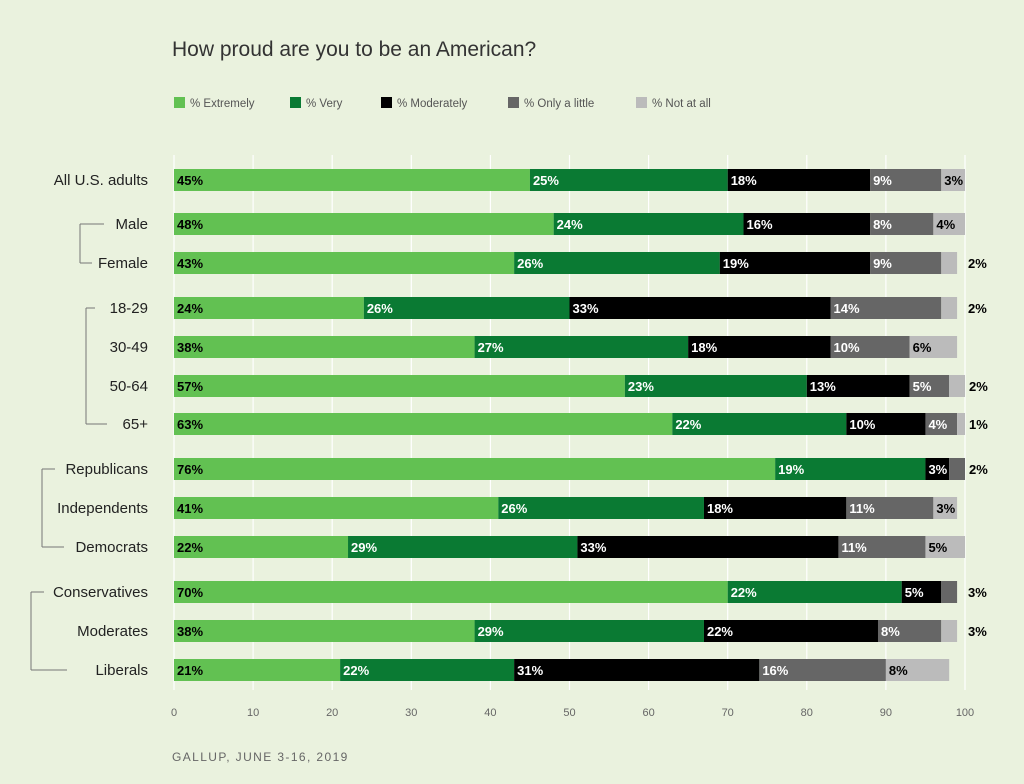 Image resolution: width=1024 pixels, height=784 pixels. I want to click on data-label: 9%, so click(882, 180).